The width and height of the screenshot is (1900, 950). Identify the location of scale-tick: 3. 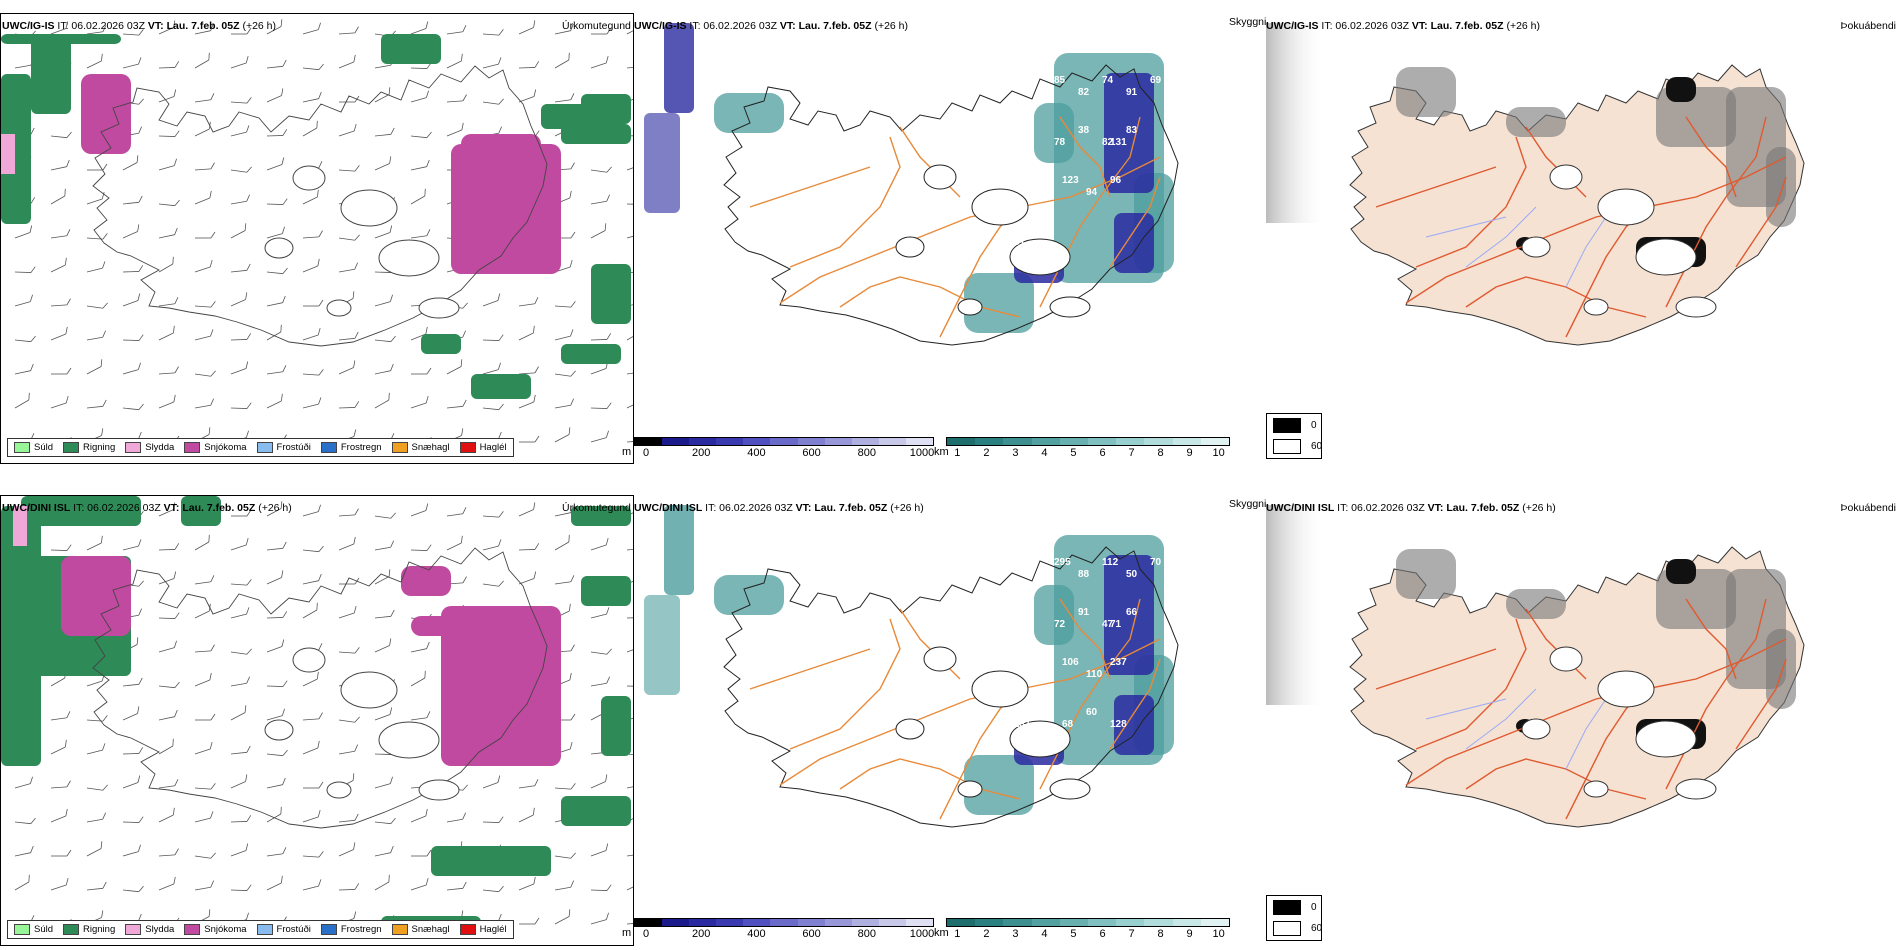
(1015, 934).